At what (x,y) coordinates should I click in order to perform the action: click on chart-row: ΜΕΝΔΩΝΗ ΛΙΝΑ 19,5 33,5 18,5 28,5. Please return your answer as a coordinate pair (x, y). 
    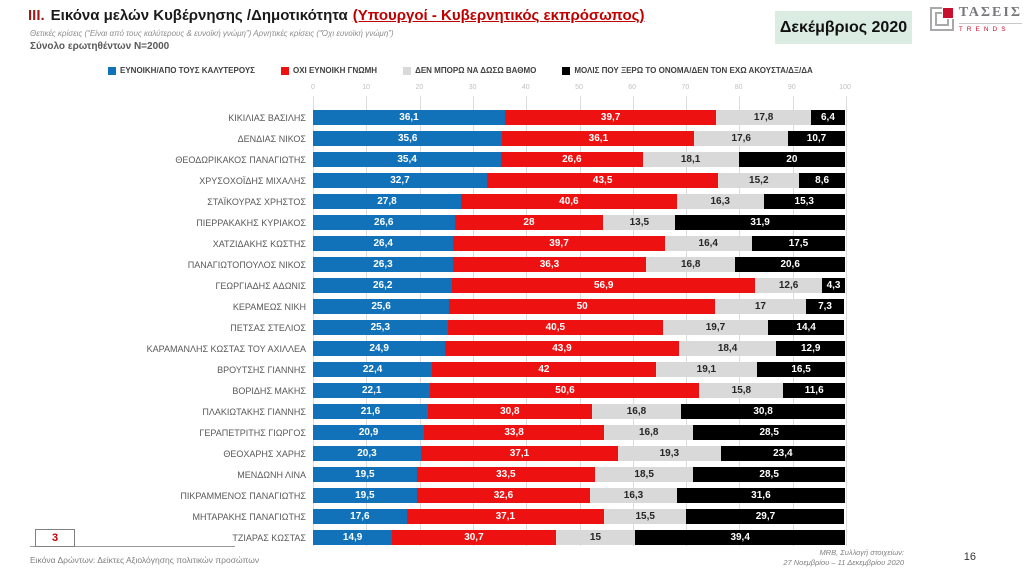
    Looking at the image, I should click on (422, 474).